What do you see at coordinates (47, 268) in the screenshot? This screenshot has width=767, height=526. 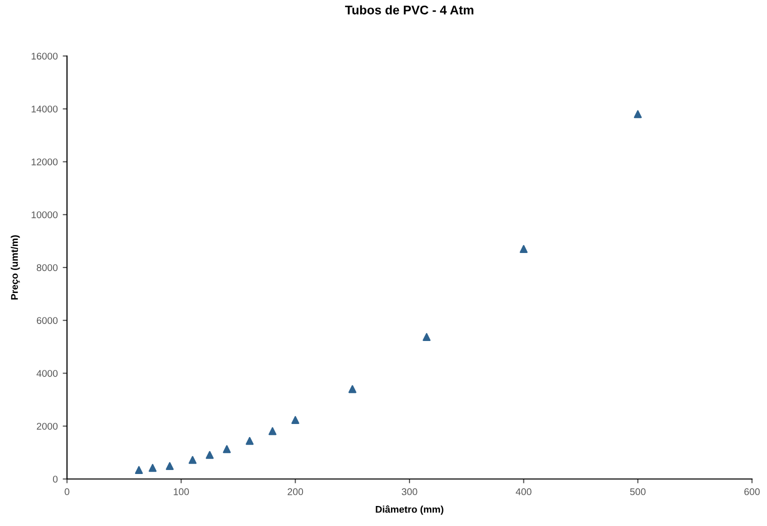 I see `y-tick-label: 8000` at bounding box center [47, 268].